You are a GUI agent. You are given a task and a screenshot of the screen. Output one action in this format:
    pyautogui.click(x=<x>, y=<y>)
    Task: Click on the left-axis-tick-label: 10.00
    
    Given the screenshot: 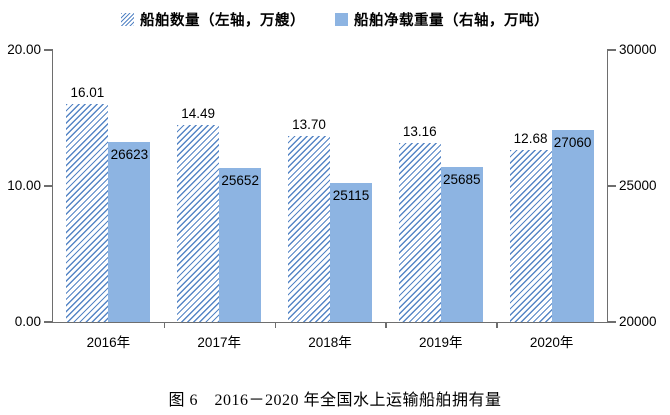 What is the action you would take?
    pyautogui.click(x=24, y=185)
    